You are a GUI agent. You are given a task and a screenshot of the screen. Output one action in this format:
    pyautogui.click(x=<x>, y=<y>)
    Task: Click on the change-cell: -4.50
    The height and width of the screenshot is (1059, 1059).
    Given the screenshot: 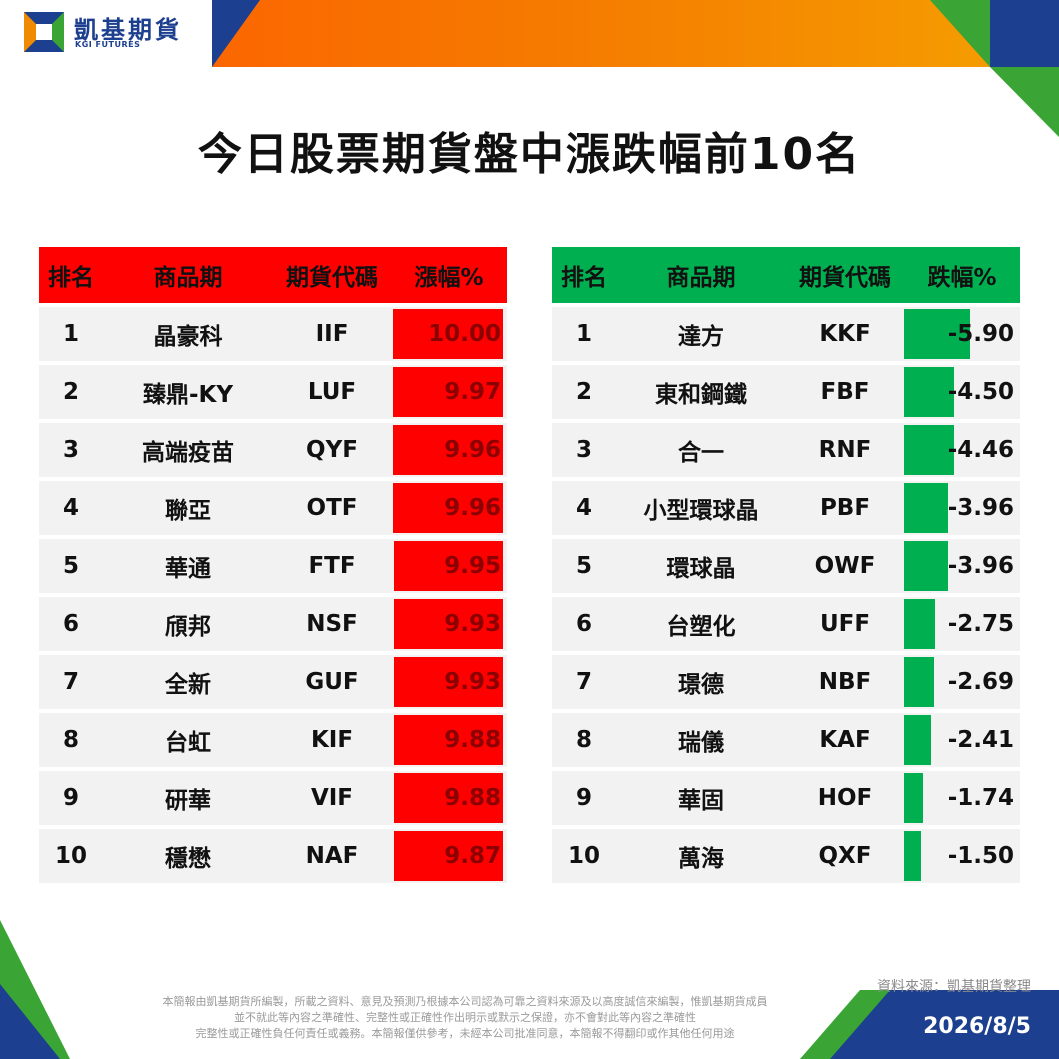 What is the action you would take?
    pyautogui.click(x=980, y=392)
    